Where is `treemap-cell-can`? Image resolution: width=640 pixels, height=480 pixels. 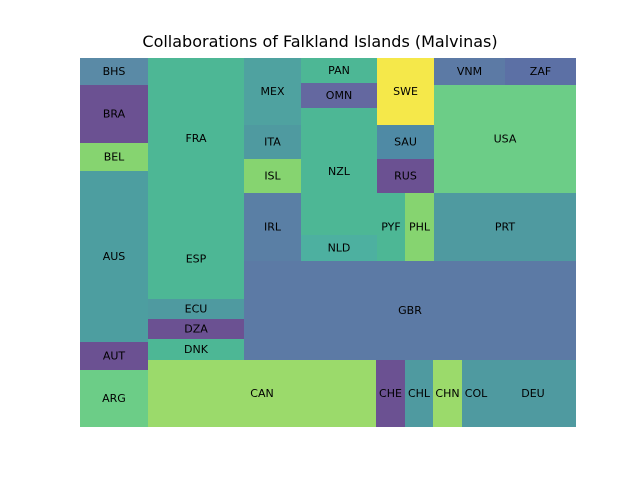
treemap-cell-can is located at coordinates (262, 393).